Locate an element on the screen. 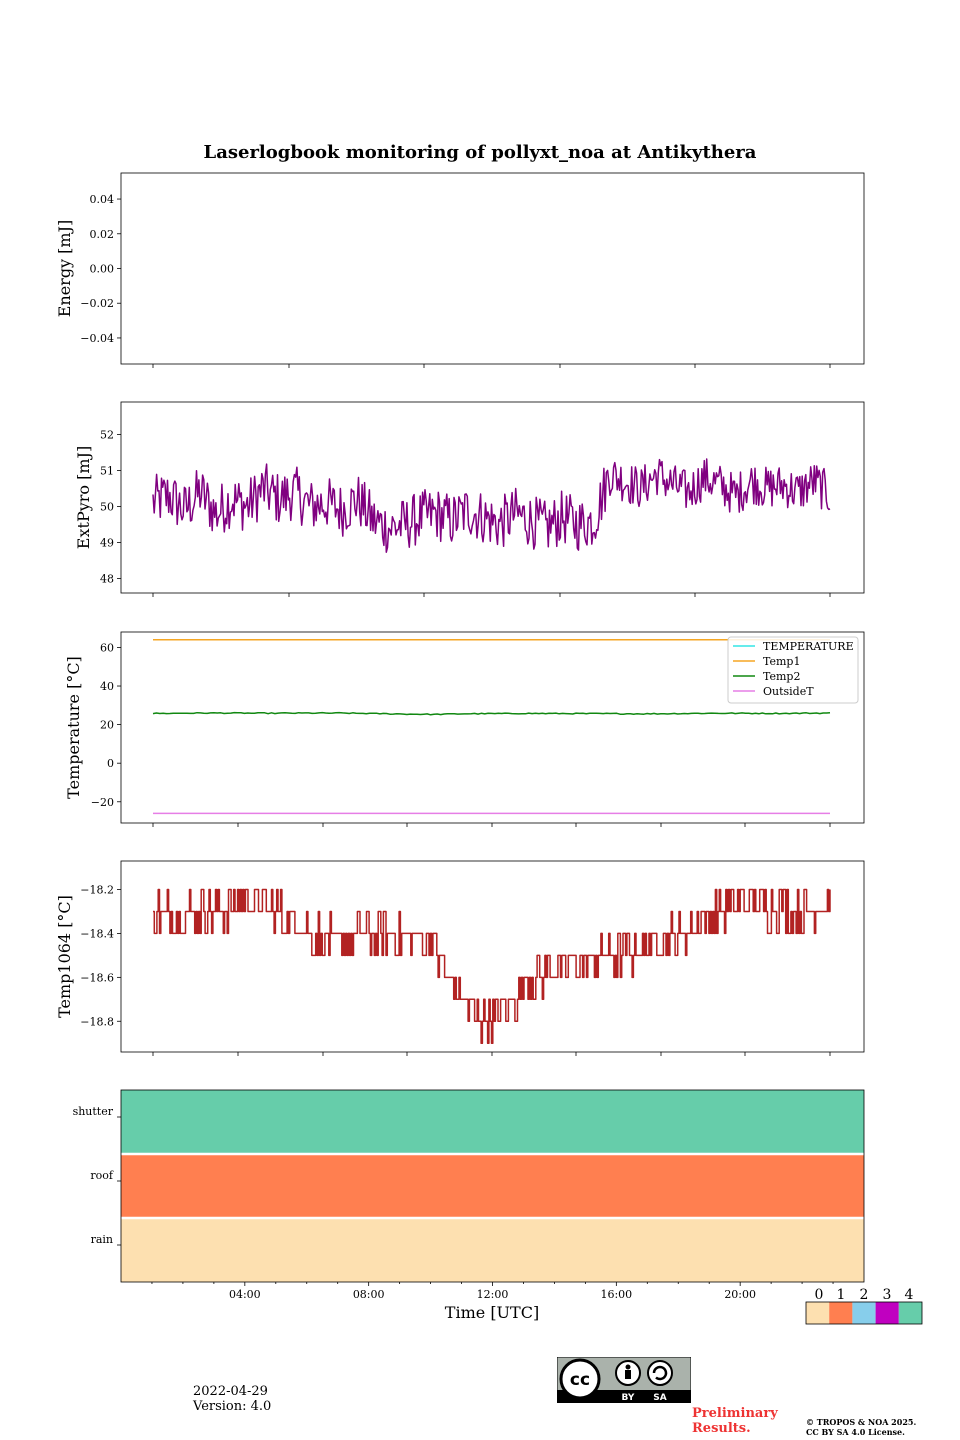  footer-version: Version: 4.0 is located at coordinates (232, 1406).